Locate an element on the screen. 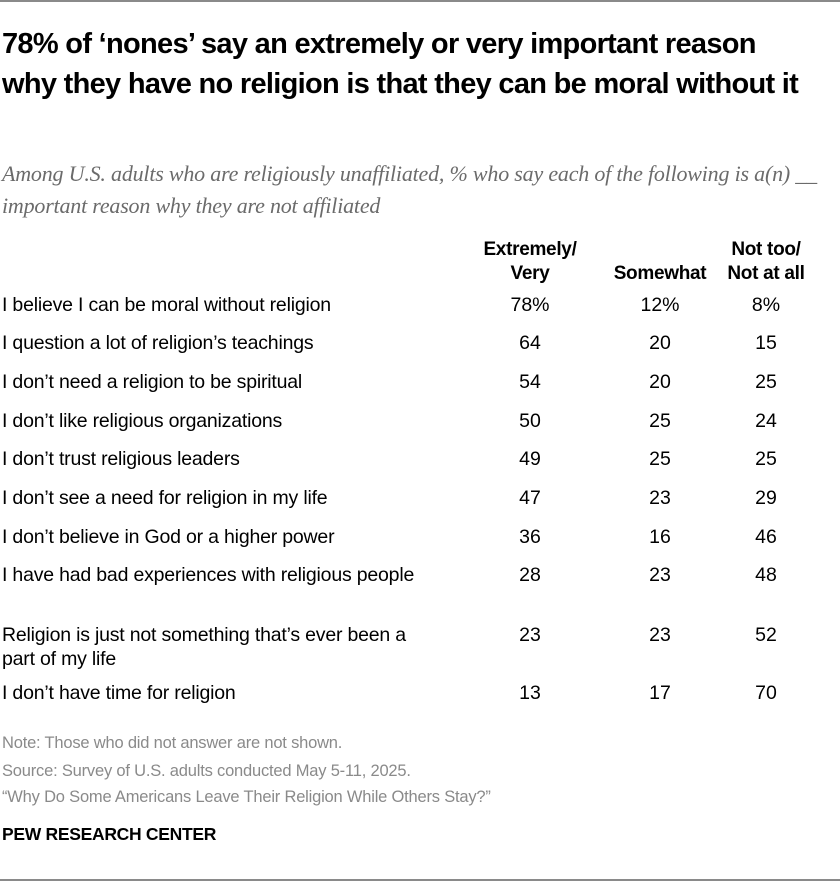 The width and height of the screenshot is (840, 882). cell-value: 50 is located at coordinates (530, 421).